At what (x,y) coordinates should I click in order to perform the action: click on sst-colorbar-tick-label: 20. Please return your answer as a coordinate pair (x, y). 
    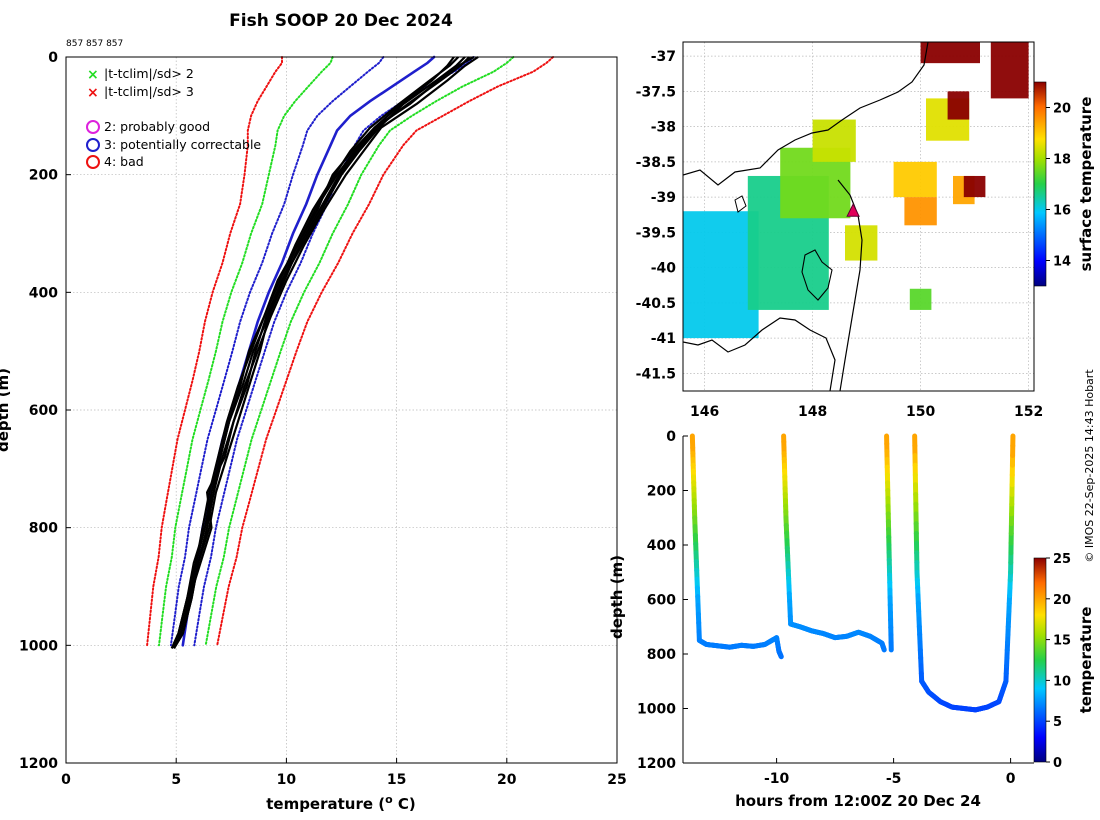
    Looking at the image, I should click on (1062, 109).